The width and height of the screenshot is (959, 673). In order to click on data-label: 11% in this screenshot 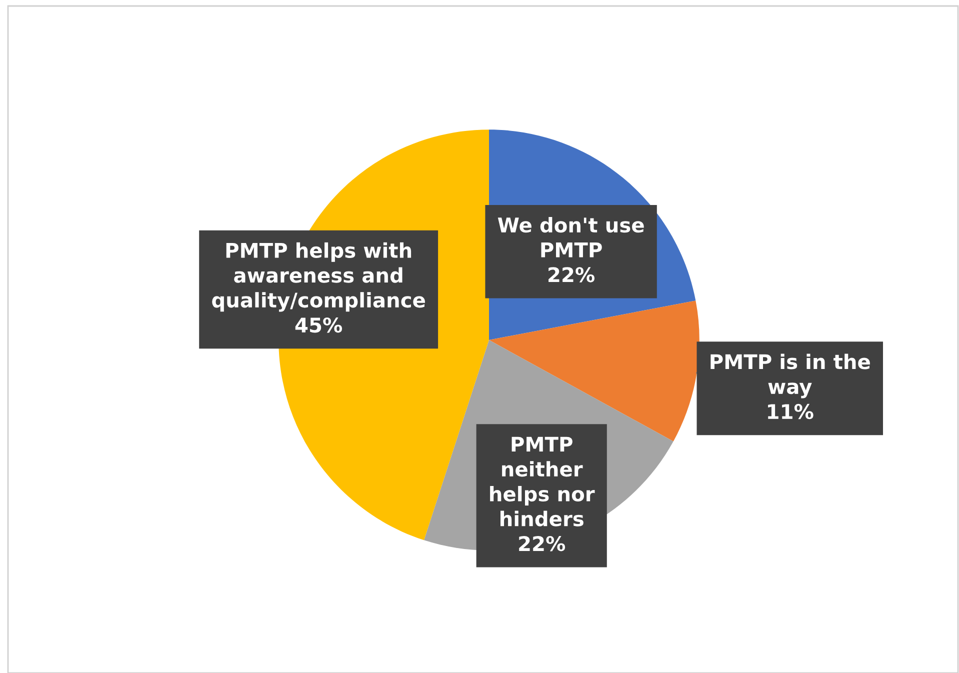, I will do `click(791, 412)`.